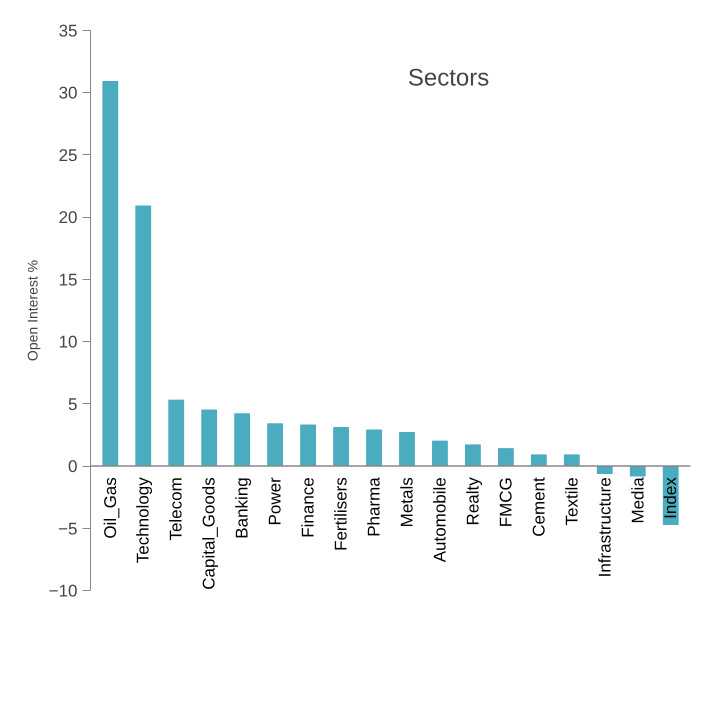 The width and height of the screenshot is (714, 727). What do you see at coordinates (374, 506) in the screenshot?
I see `x-tick-label: Pharma` at bounding box center [374, 506].